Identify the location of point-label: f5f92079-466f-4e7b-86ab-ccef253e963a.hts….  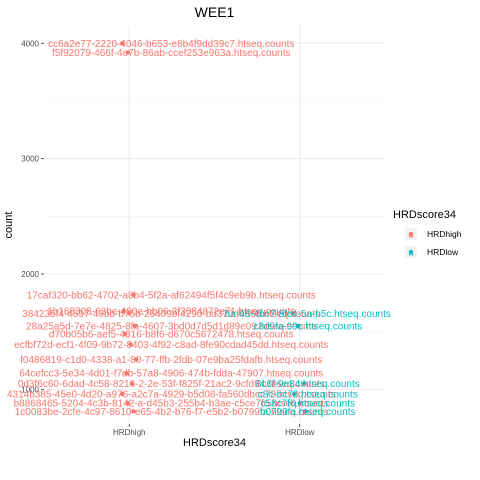
(171, 53).